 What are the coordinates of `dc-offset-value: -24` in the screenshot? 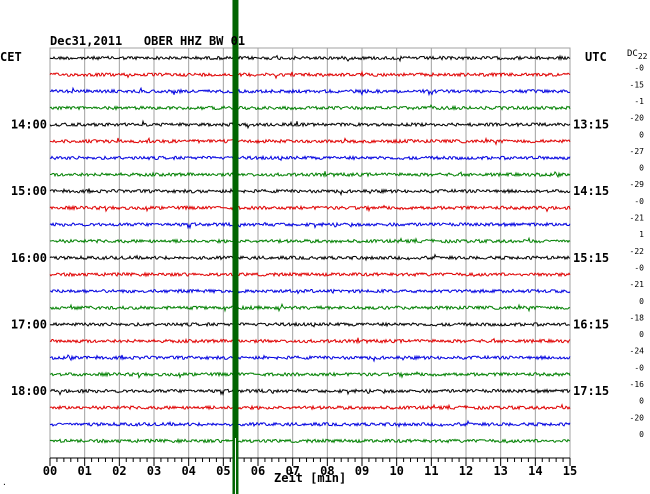 It's located at (637, 351).